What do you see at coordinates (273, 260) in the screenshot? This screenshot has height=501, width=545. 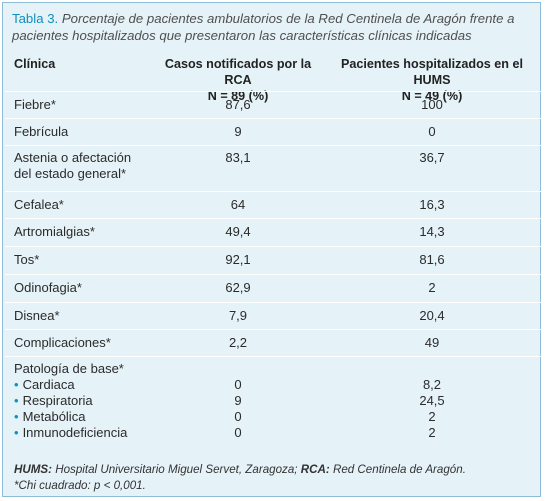 I see `table-row: Tos* 92,1 81,6` at bounding box center [273, 260].